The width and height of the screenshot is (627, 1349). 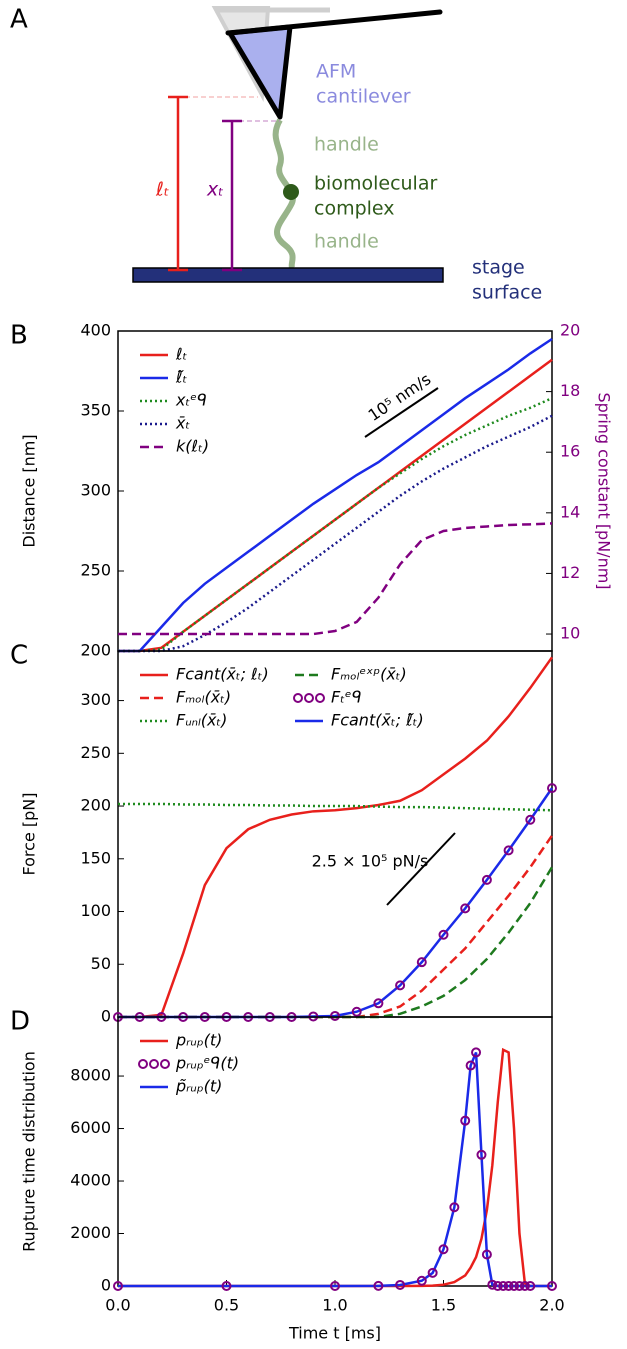 I want to click on annotation: 2.5 × 10⁵ pN/s, so click(x=370, y=861).